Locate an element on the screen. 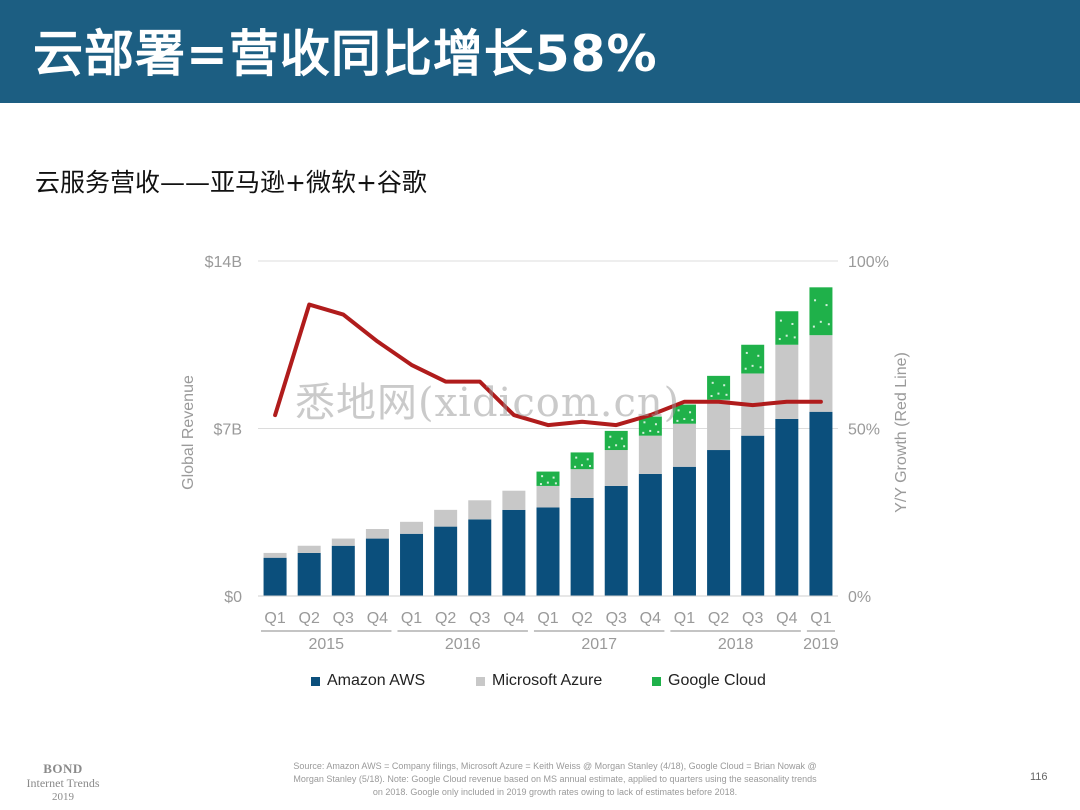 This screenshot has width=1080, height=810. y2-axis-title: Y/Y Growth (Red Line) is located at coordinates (901, 432).